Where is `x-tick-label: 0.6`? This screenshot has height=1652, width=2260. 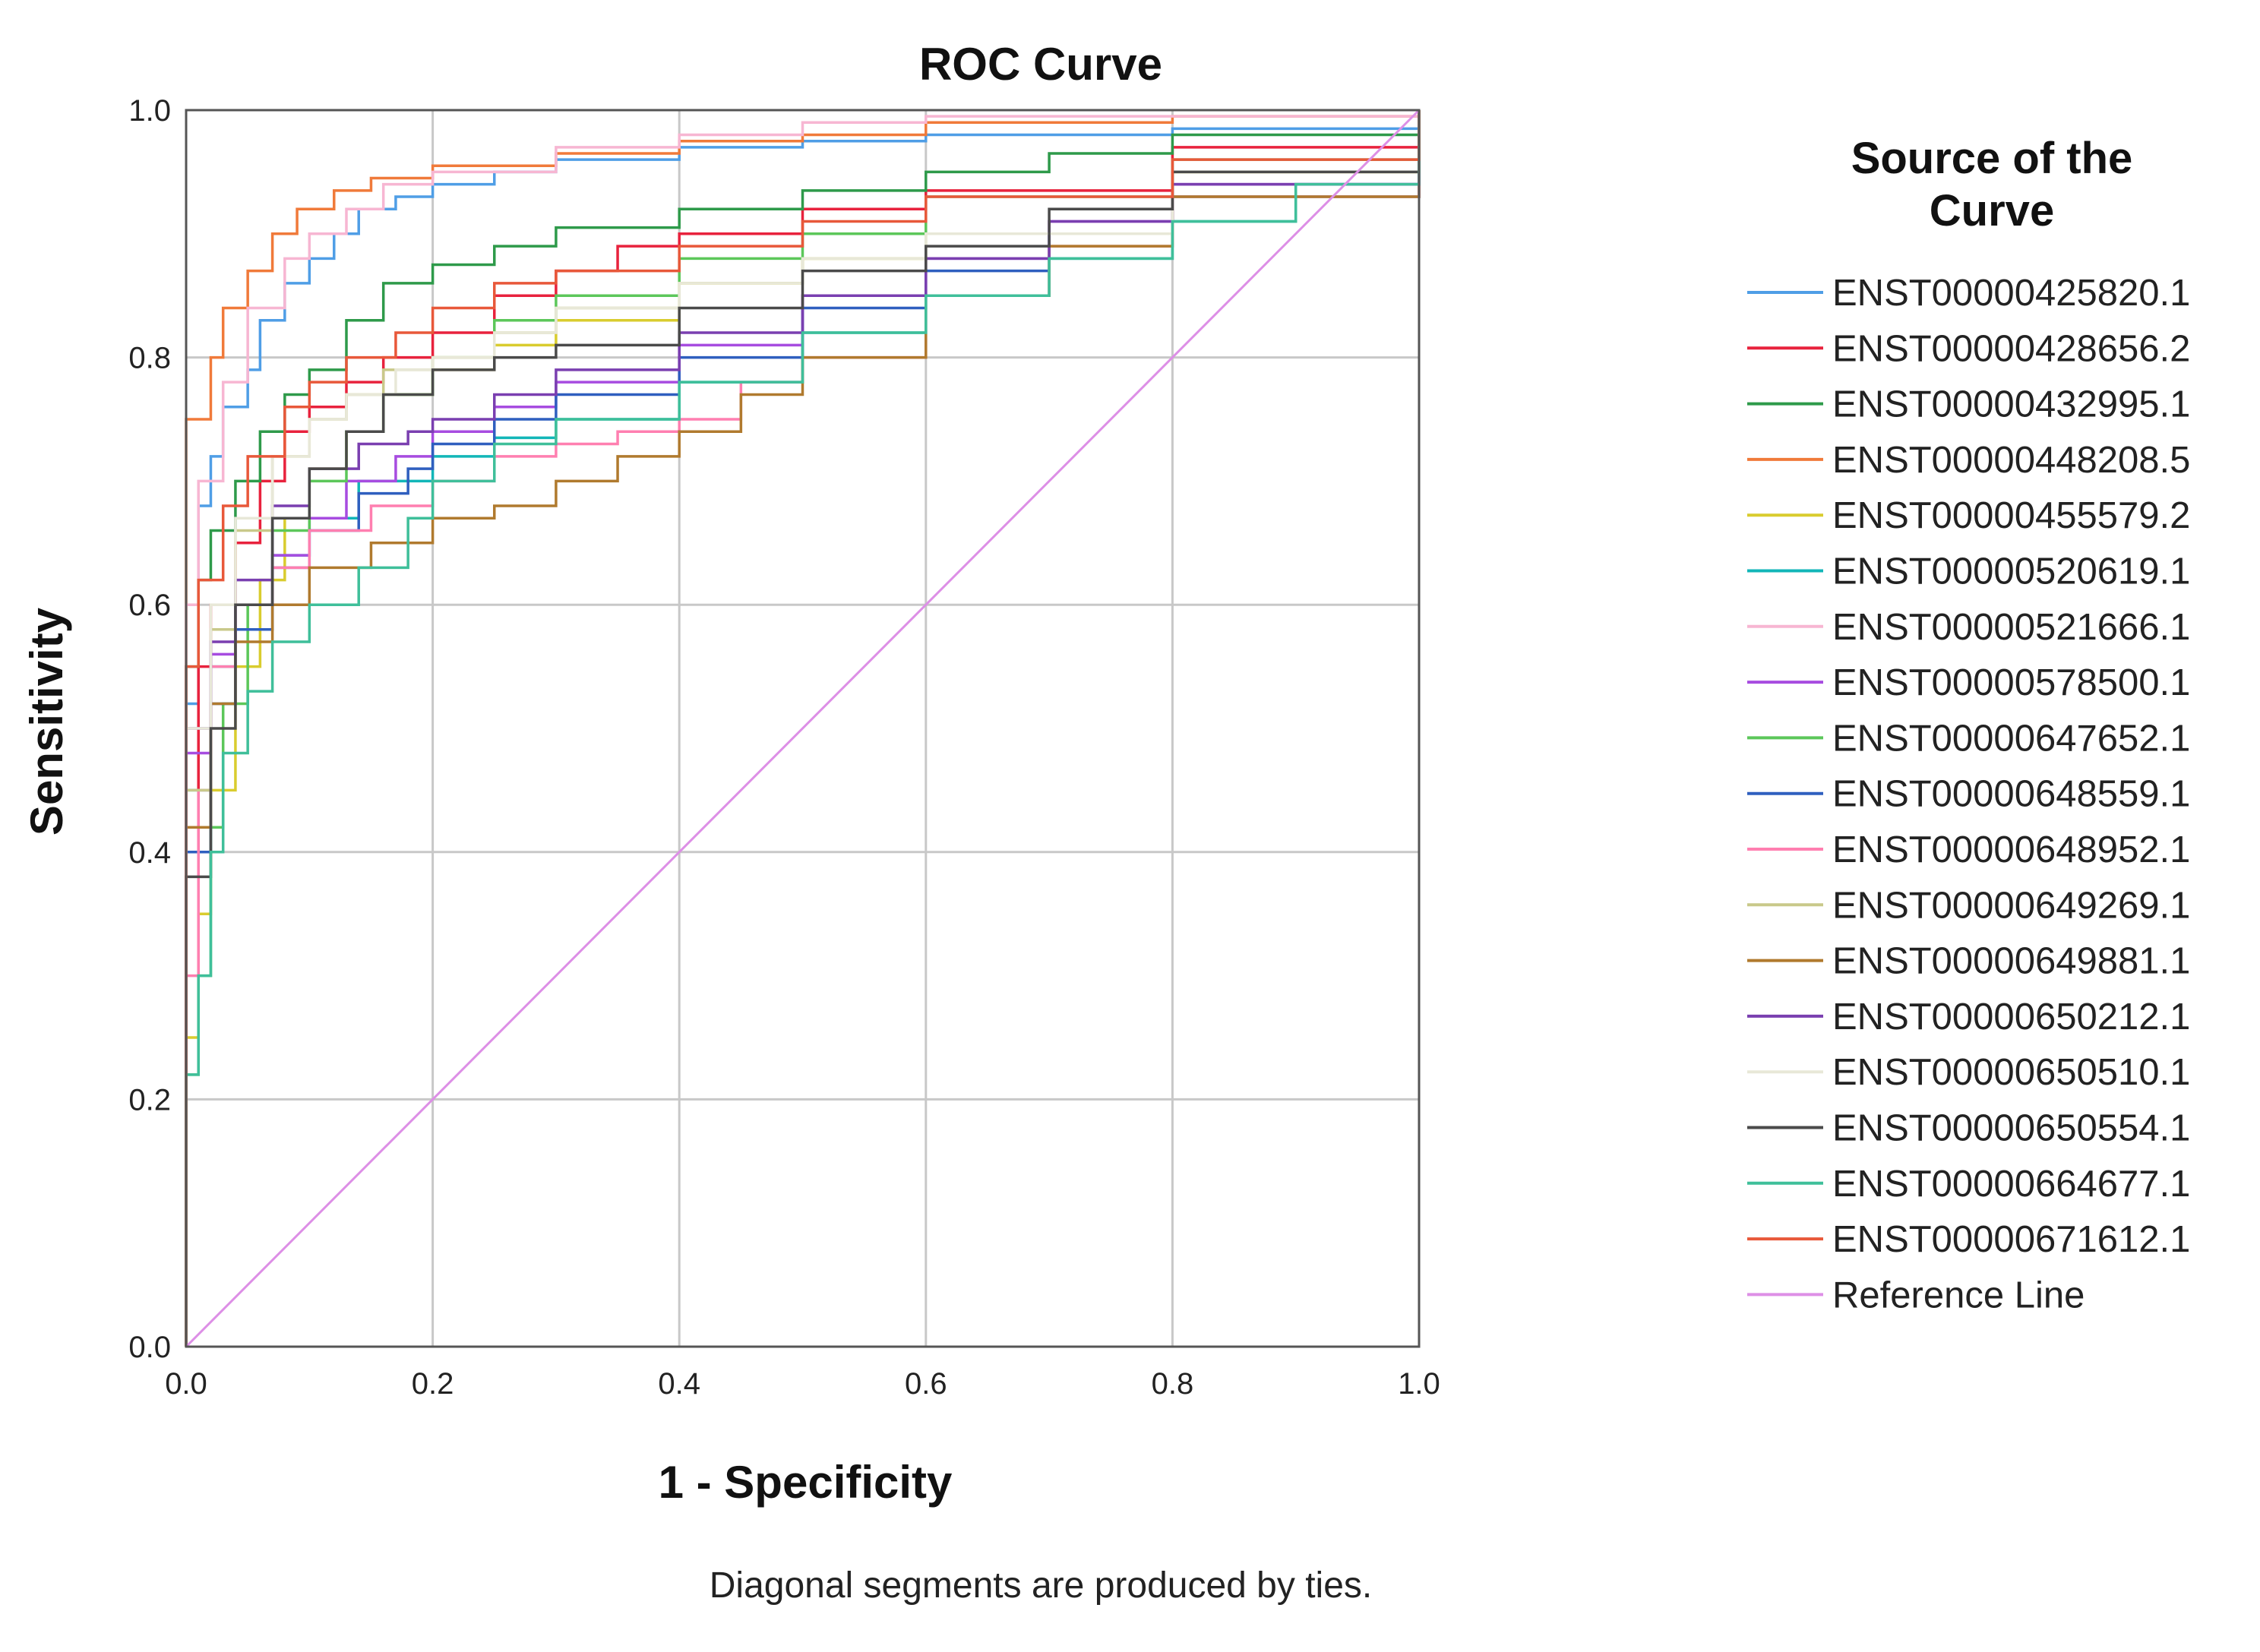
x-tick-label: 0.6 is located at coordinates (926, 1384).